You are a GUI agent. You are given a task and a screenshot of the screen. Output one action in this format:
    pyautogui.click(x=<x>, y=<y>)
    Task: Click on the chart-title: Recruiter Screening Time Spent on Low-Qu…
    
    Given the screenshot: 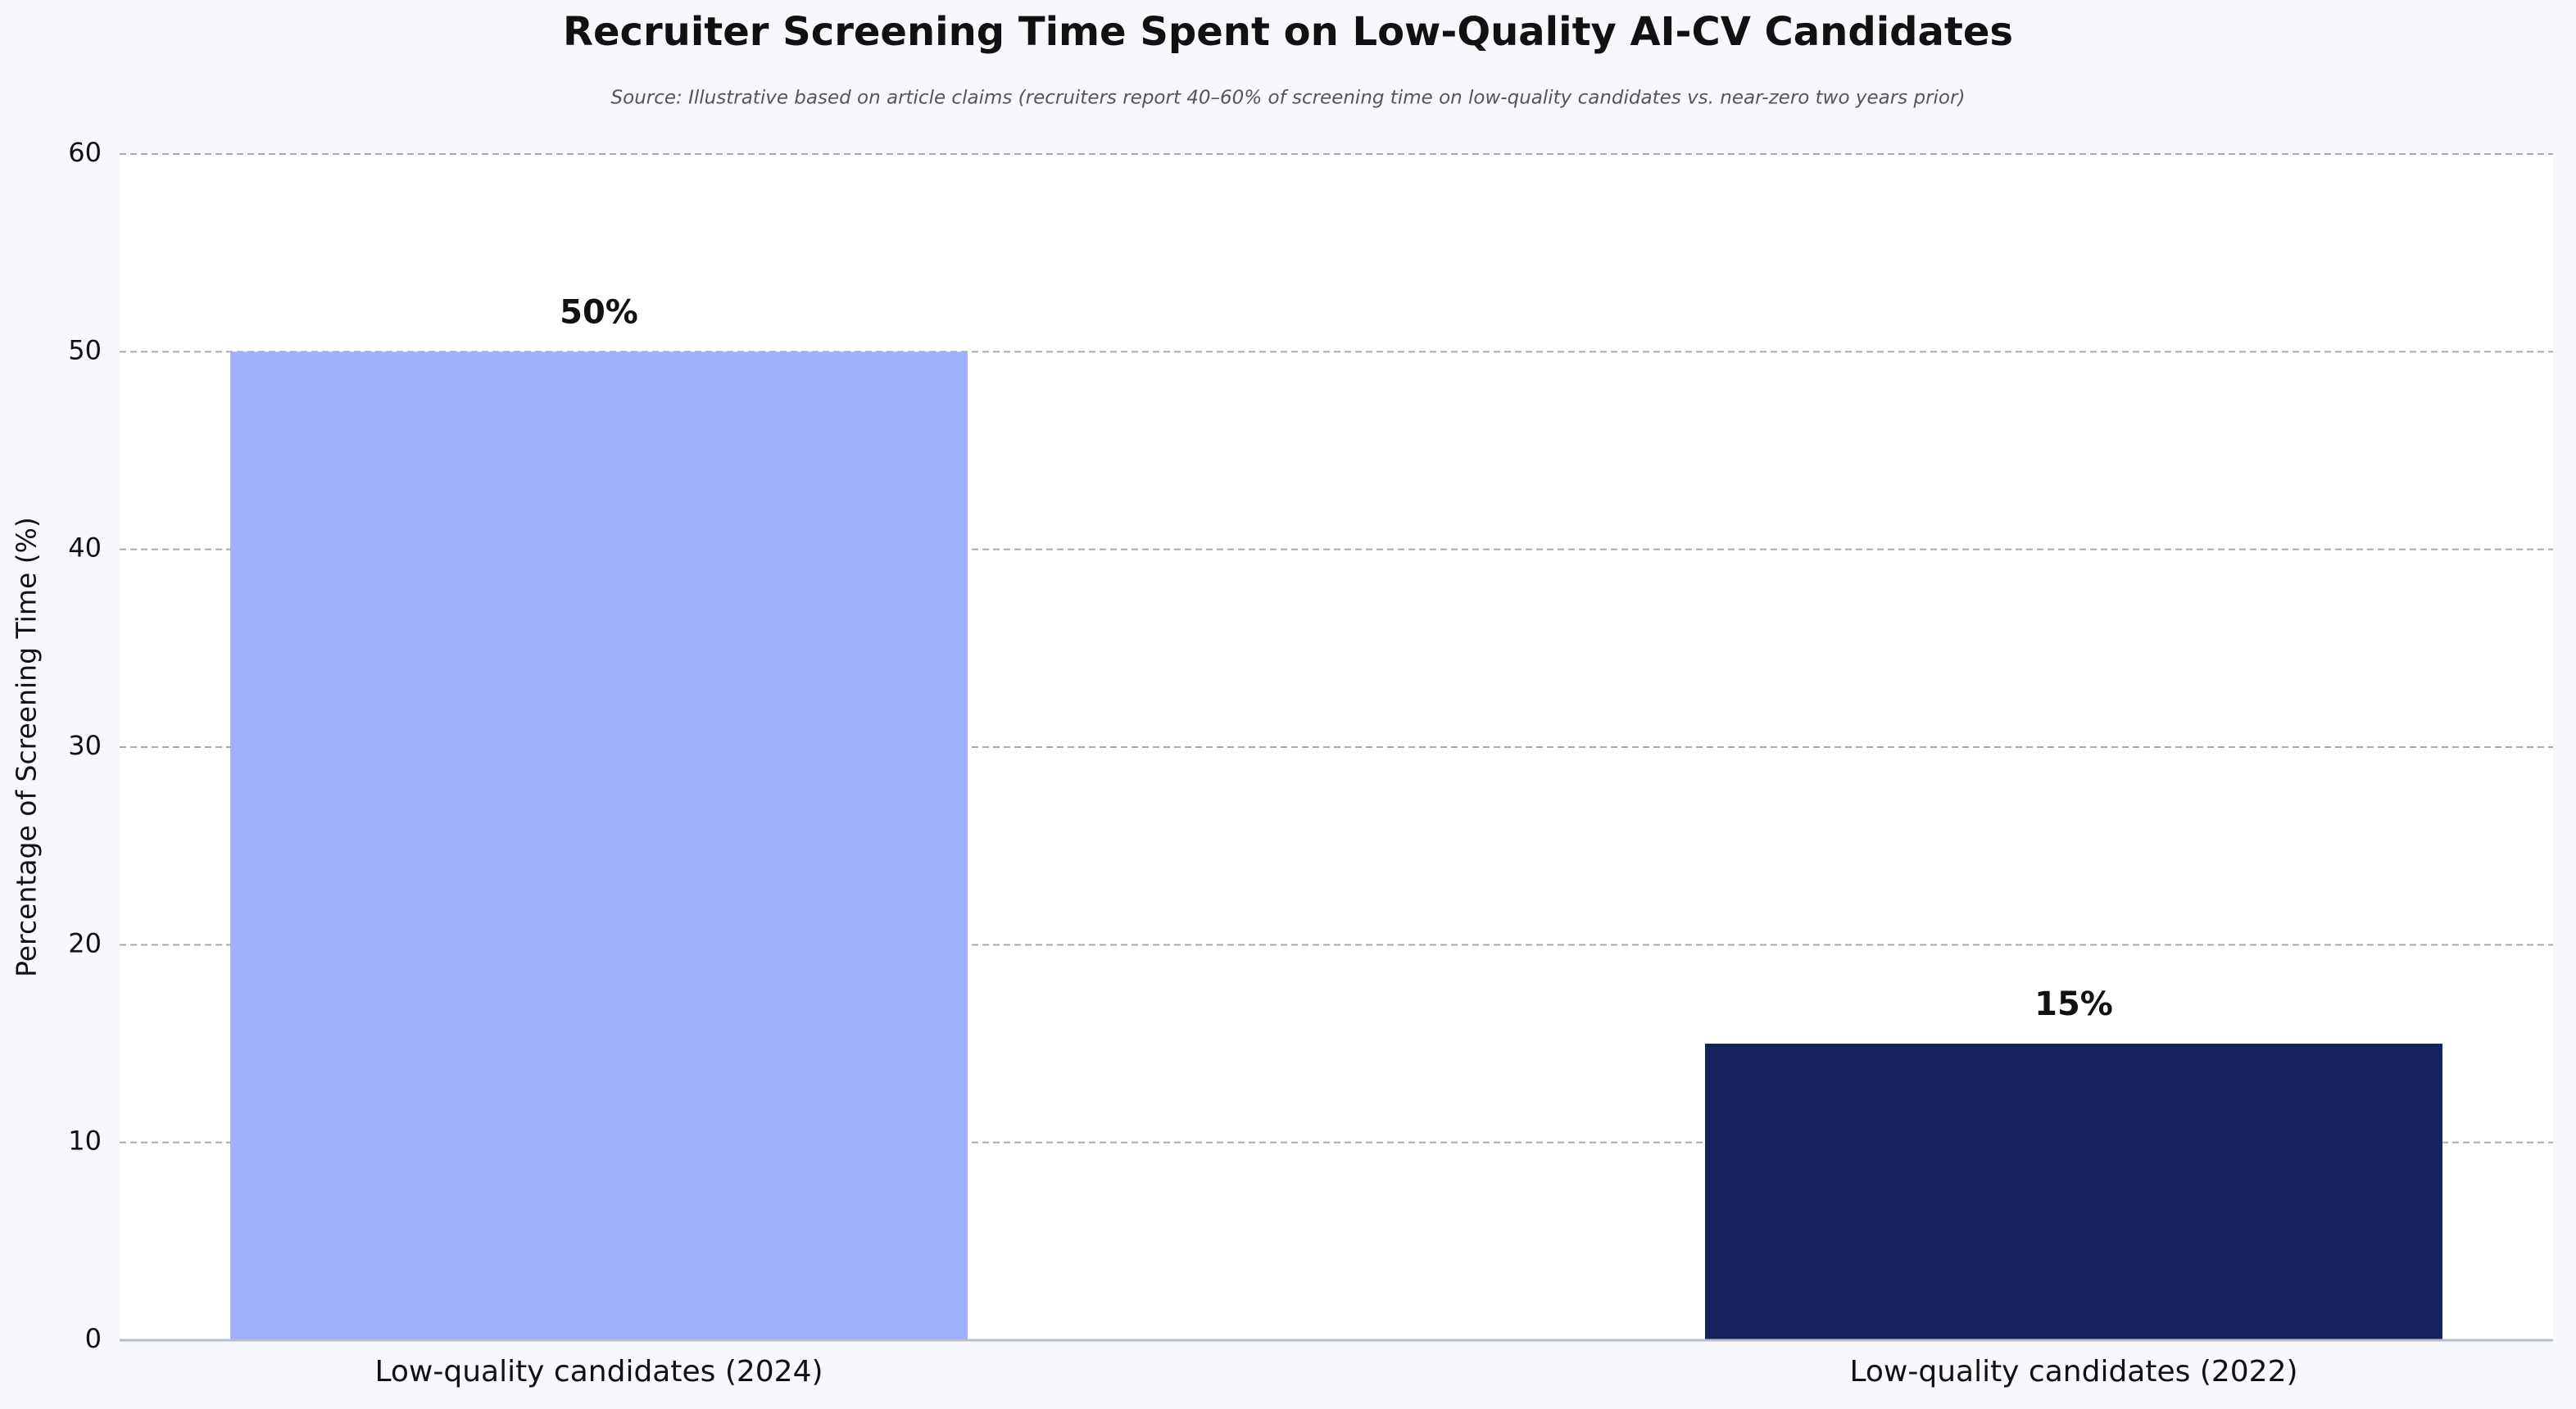 What is the action you would take?
    pyautogui.click(x=1288, y=32)
    